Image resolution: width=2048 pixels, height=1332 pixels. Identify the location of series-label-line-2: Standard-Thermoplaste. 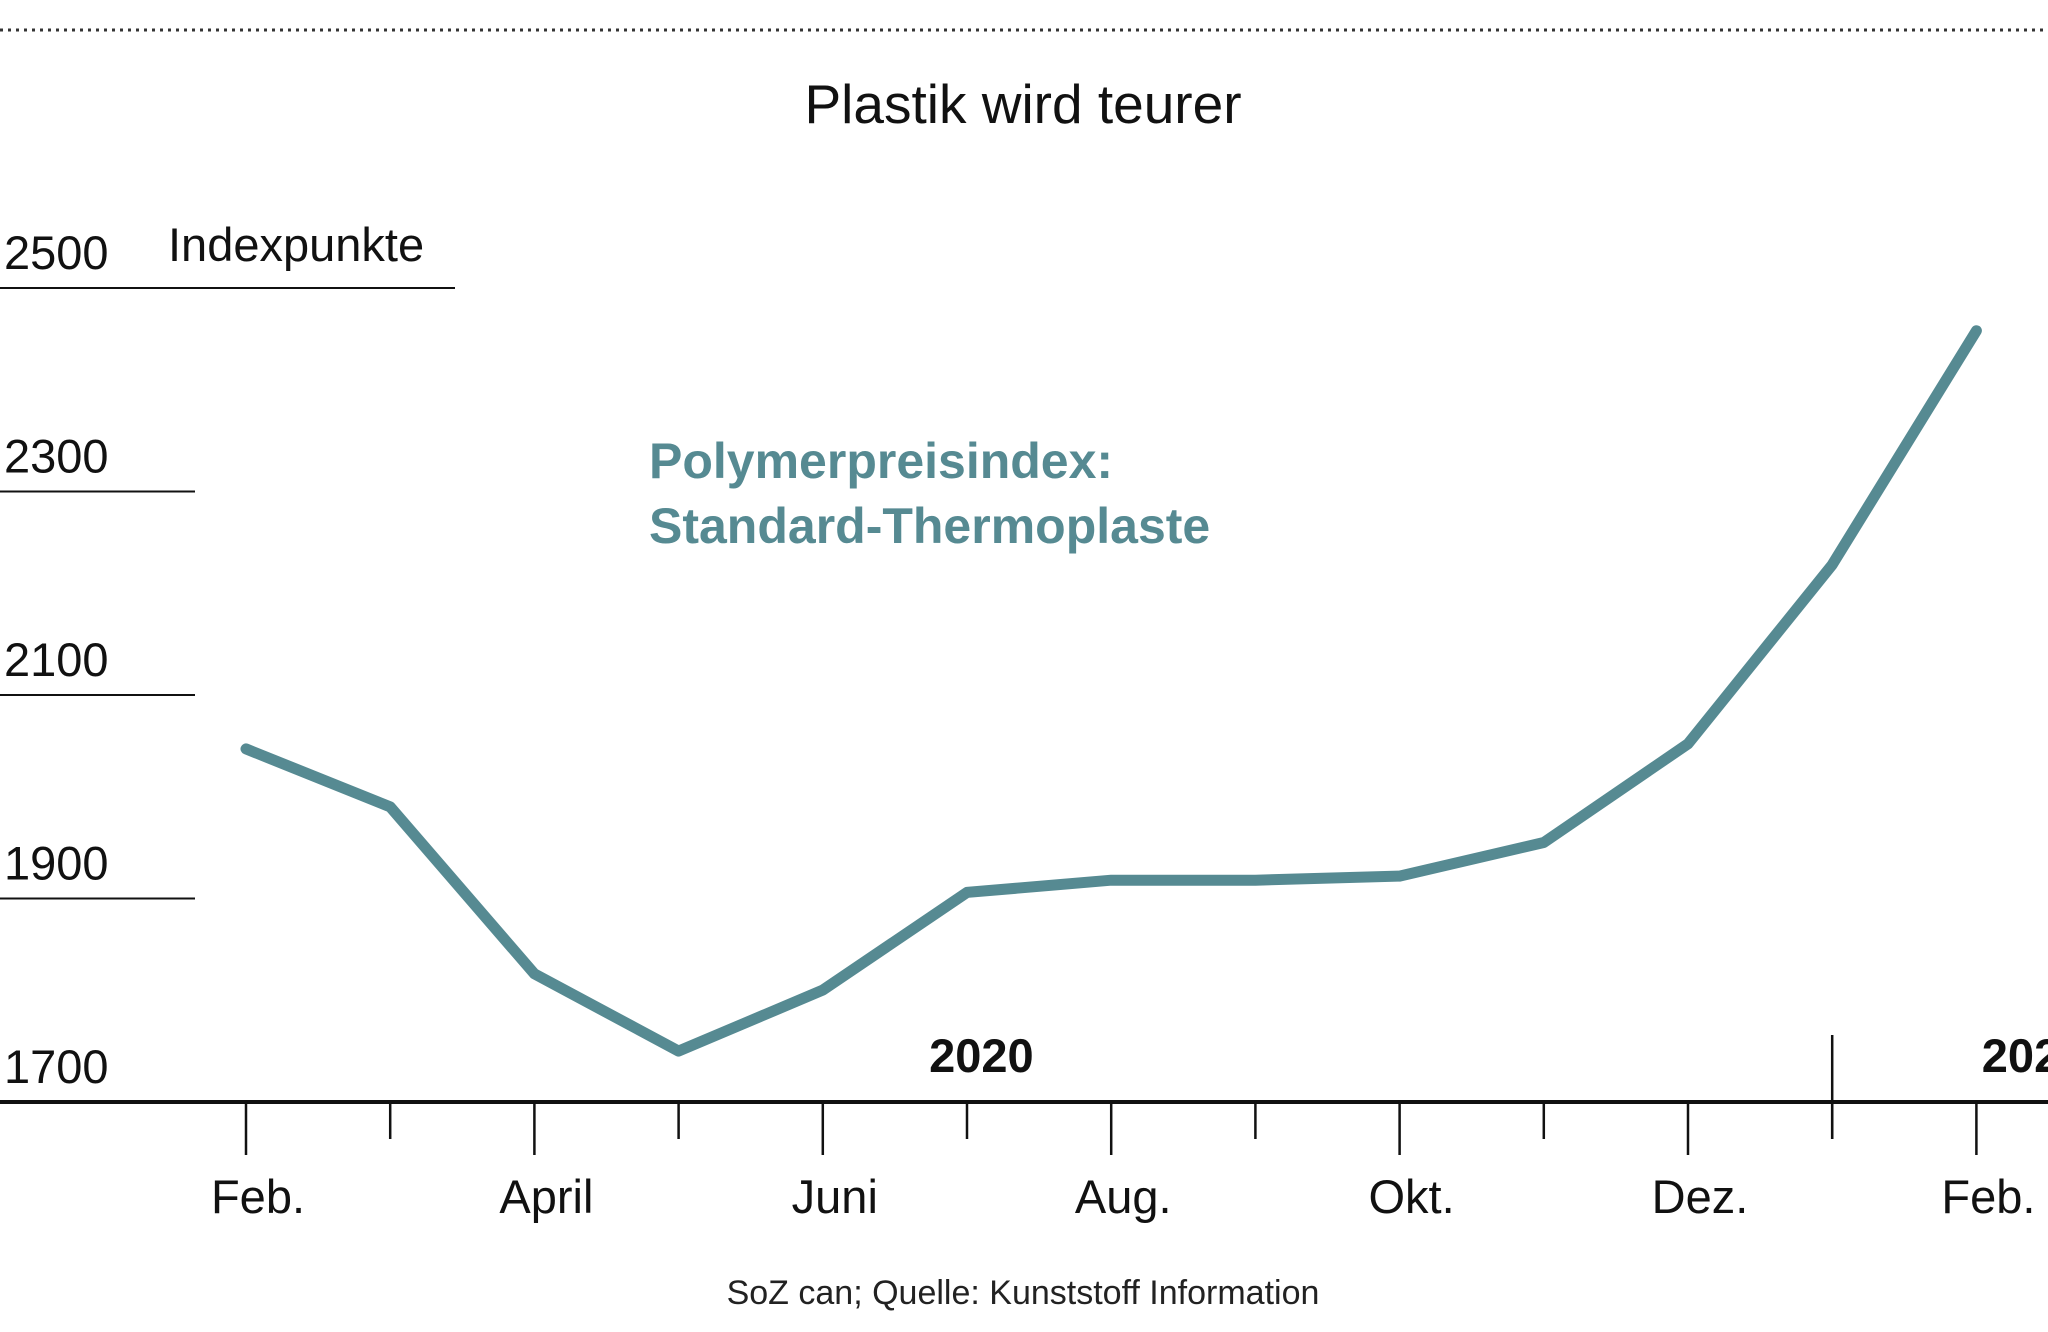
(929, 526).